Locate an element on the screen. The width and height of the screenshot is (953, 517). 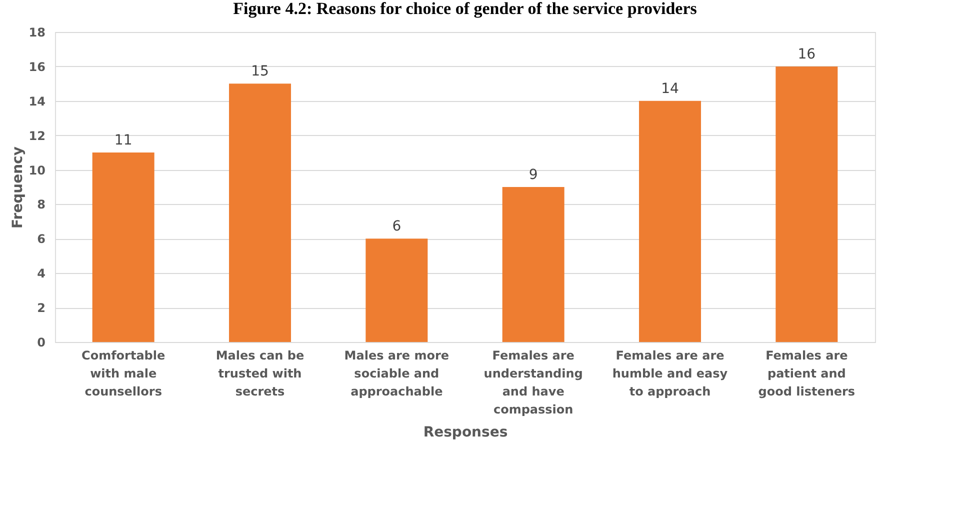
x-tick-label: Females are patient and good listeners is located at coordinates (807, 373).